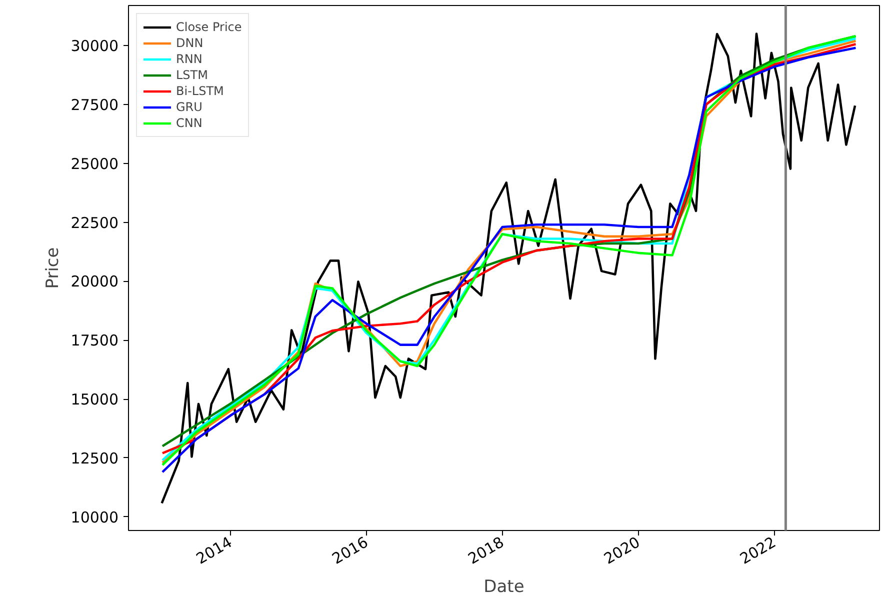 The width and height of the screenshot is (885, 600). I want to click on legend-label: Bi-LSTM, so click(200, 91).